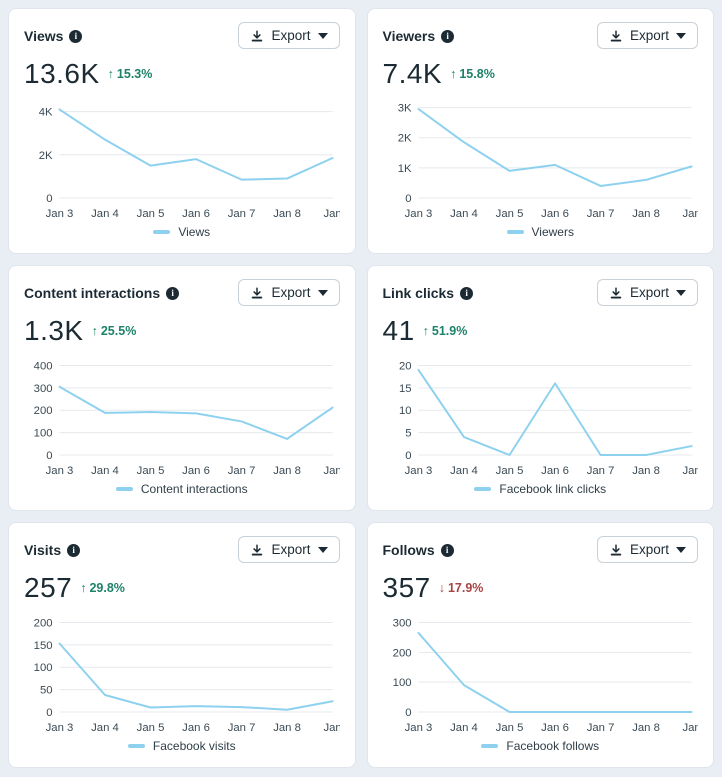 The image size is (722, 777). I want to click on svg-text: 50, so click(46, 691).